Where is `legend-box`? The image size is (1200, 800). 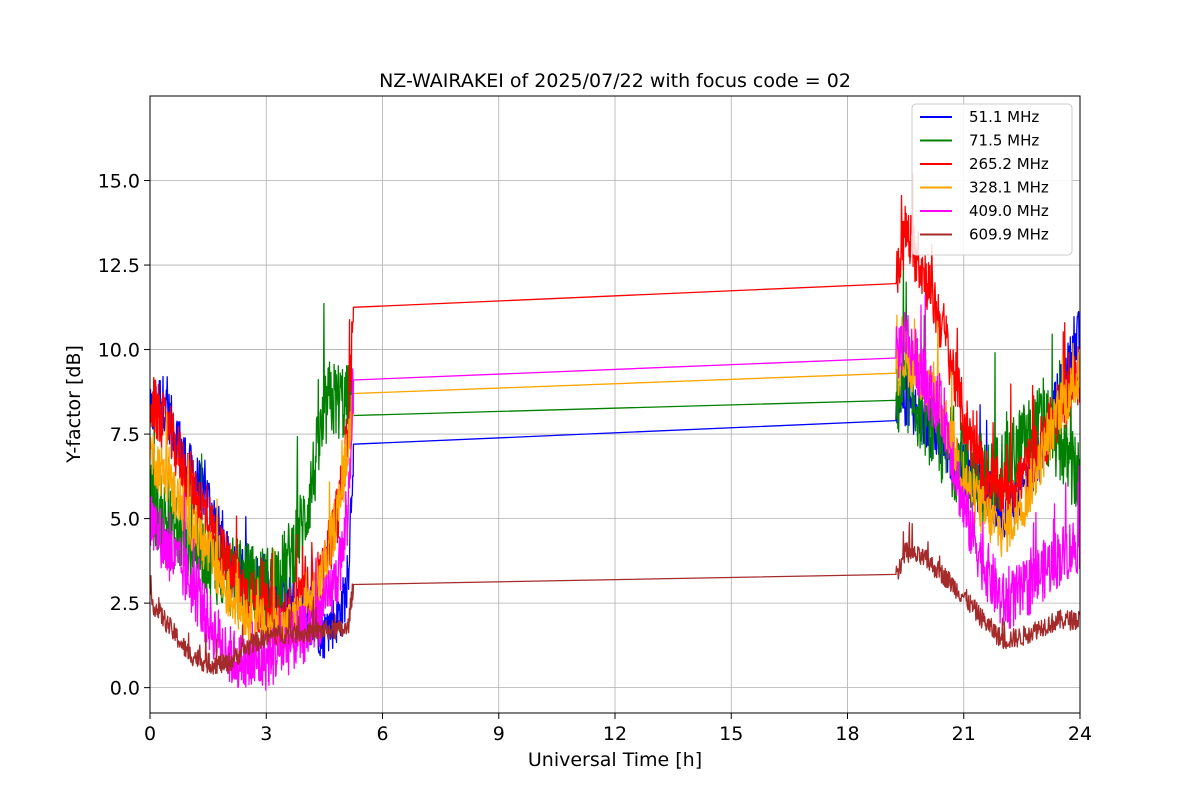 legend-box is located at coordinates (992, 179).